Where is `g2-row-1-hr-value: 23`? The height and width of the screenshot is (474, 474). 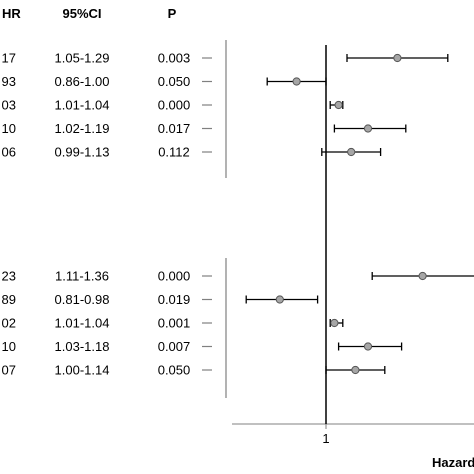 g2-row-1-hr-value: 23 is located at coordinates (9, 276).